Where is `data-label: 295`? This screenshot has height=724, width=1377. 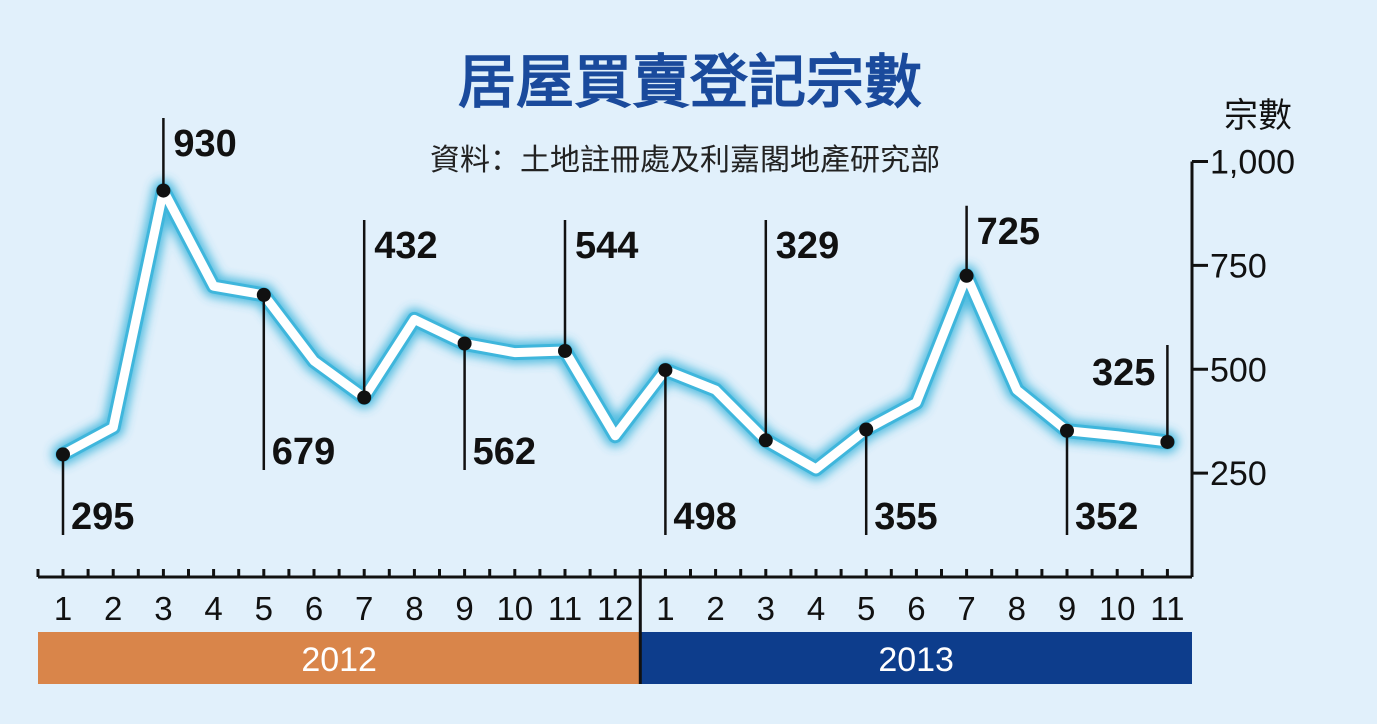
data-label: 295 is located at coordinates (102, 517).